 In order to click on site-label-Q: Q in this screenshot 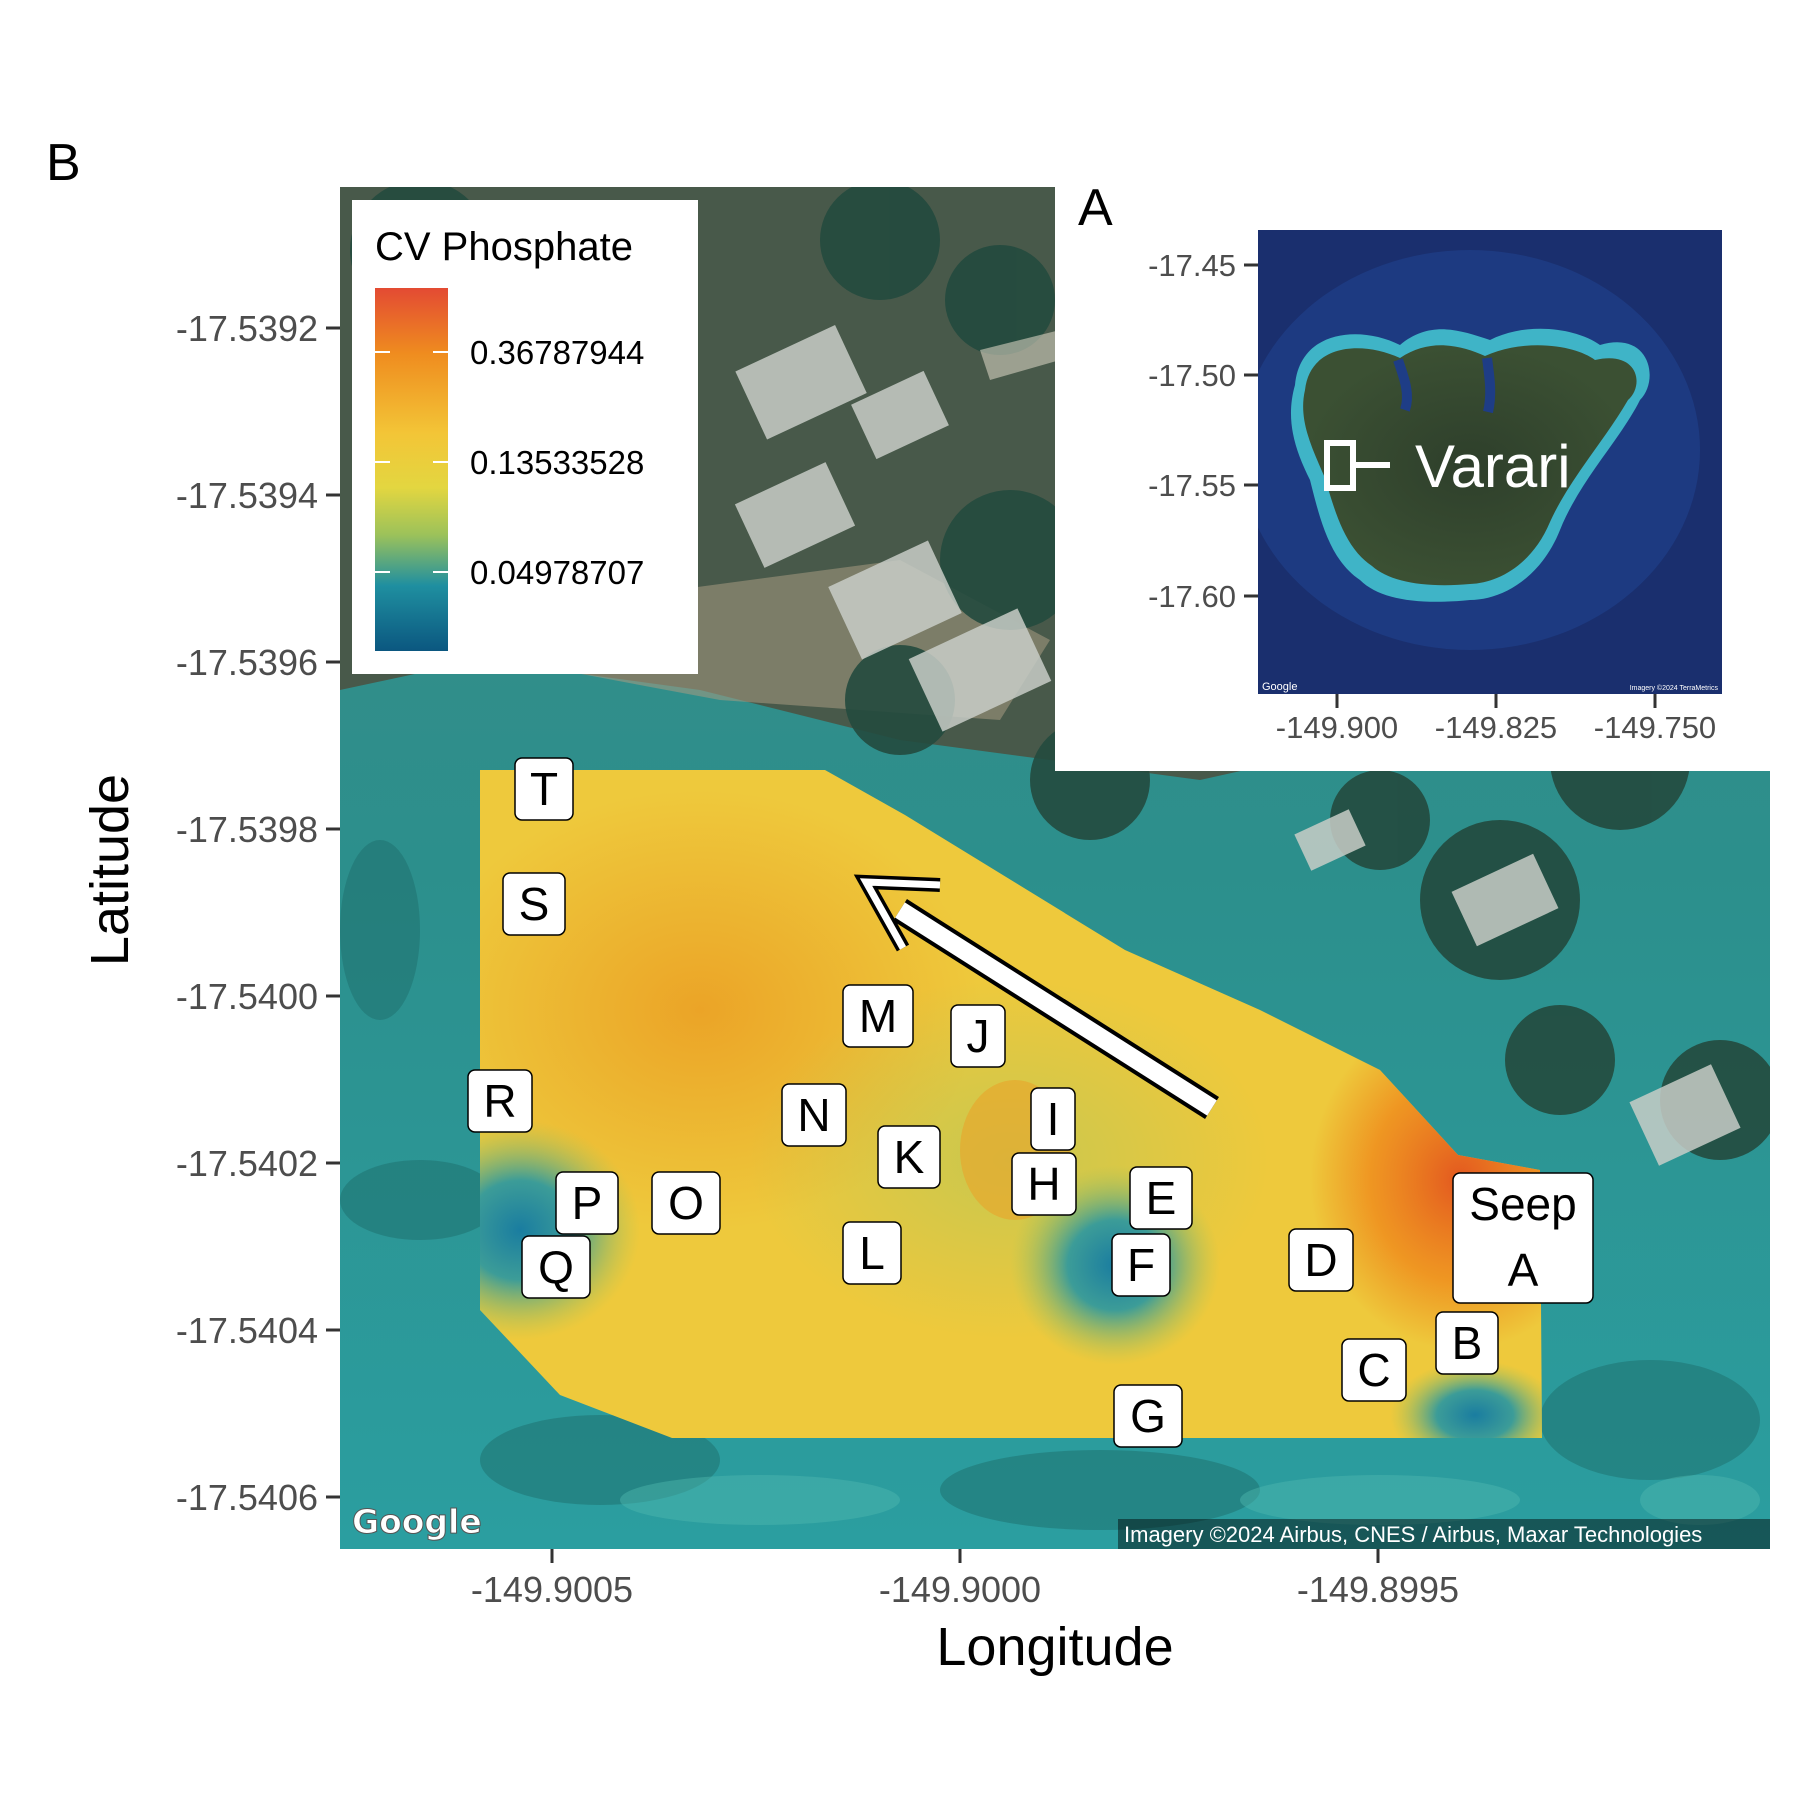, I will do `click(556, 1267)`.